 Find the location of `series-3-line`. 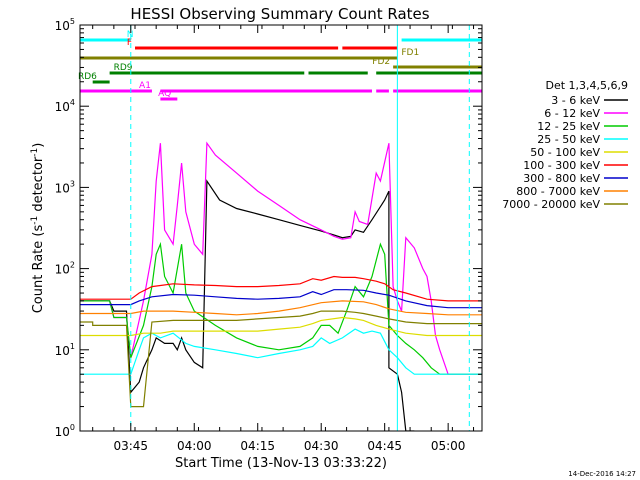

series-3-line is located at coordinates (281, 351).